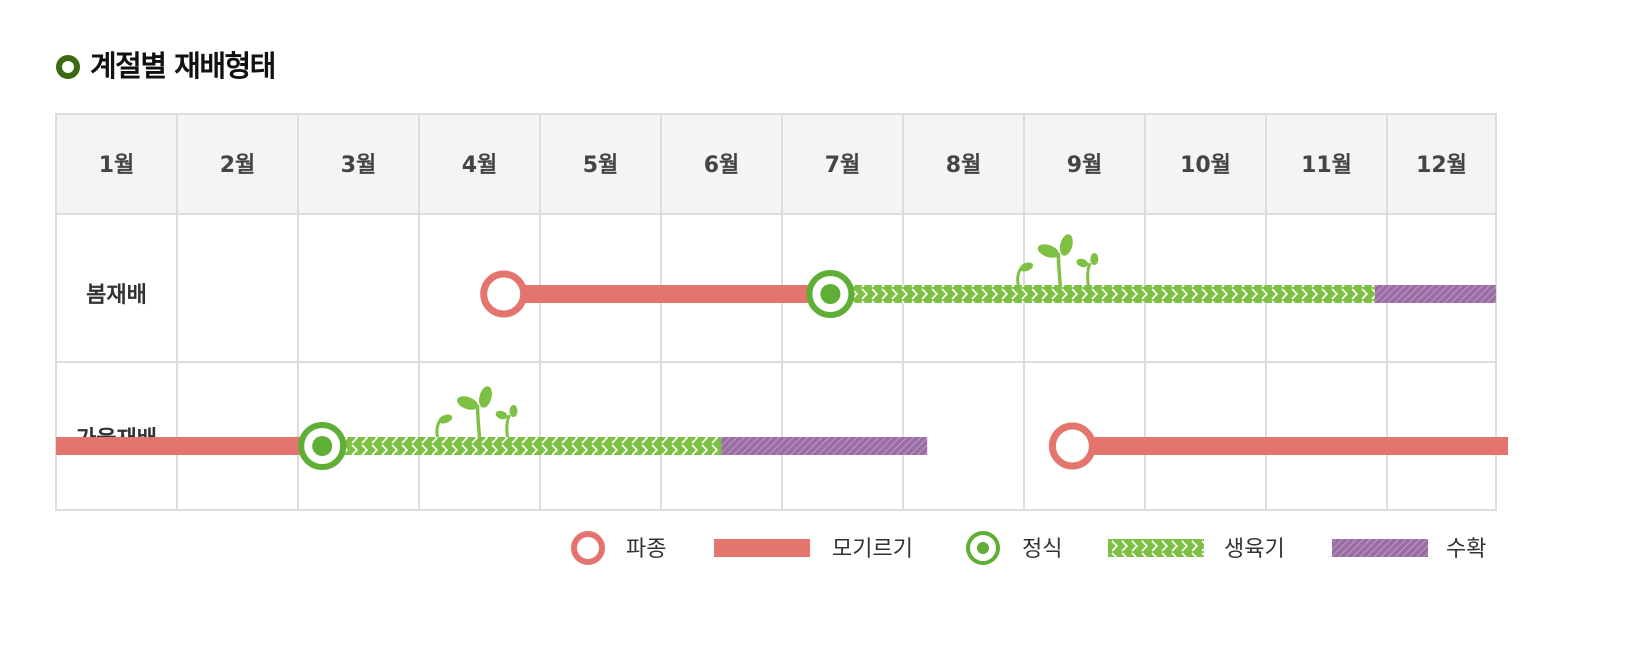 The image size is (1632, 658). I want to click on month-label: 3월, so click(359, 165).